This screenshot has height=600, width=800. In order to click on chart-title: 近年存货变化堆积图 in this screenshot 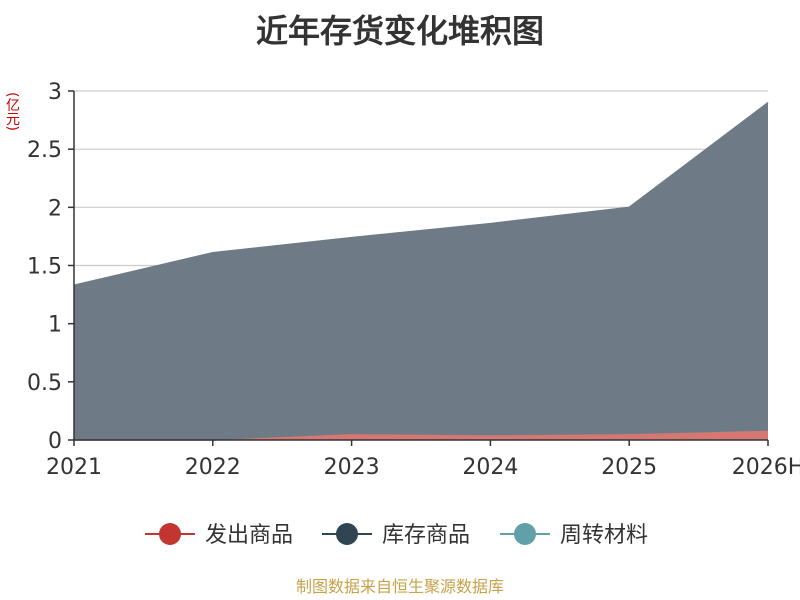, I will do `click(399, 31)`.